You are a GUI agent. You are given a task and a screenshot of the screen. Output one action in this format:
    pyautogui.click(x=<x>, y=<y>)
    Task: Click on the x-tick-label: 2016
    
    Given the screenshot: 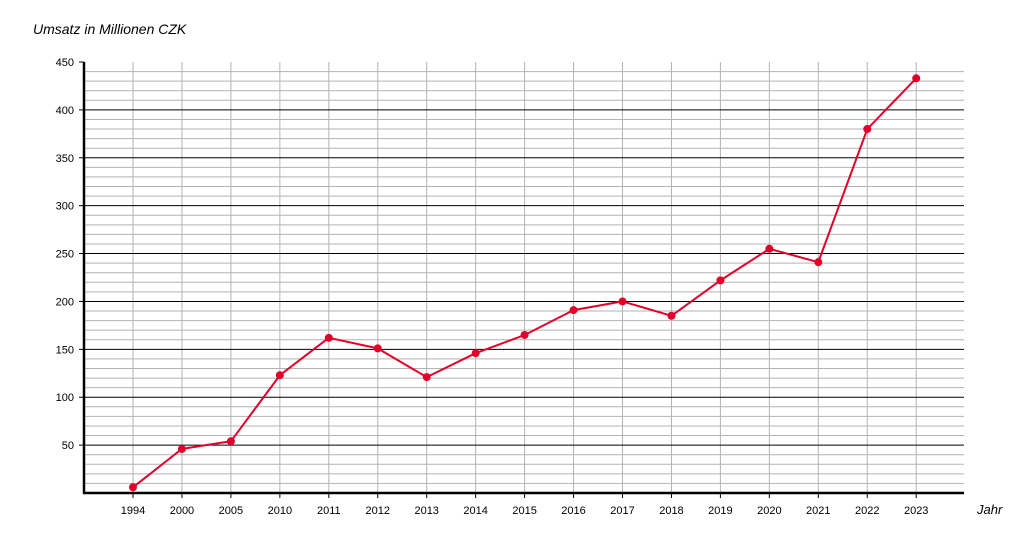 What is the action you would take?
    pyautogui.click(x=573, y=511)
    